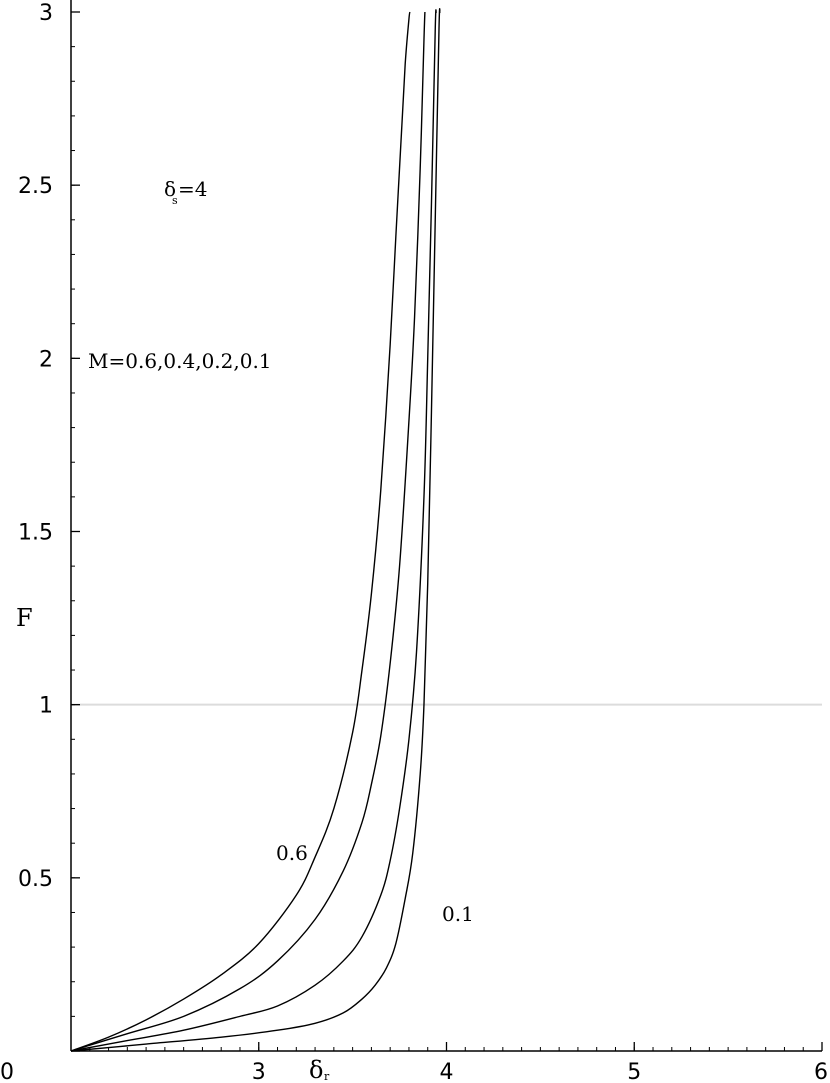 The width and height of the screenshot is (830, 1083). What do you see at coordinates (821, 1071) in the screenshot?
I see `x-tick-label: 6` at bounding box center [821, 1071].